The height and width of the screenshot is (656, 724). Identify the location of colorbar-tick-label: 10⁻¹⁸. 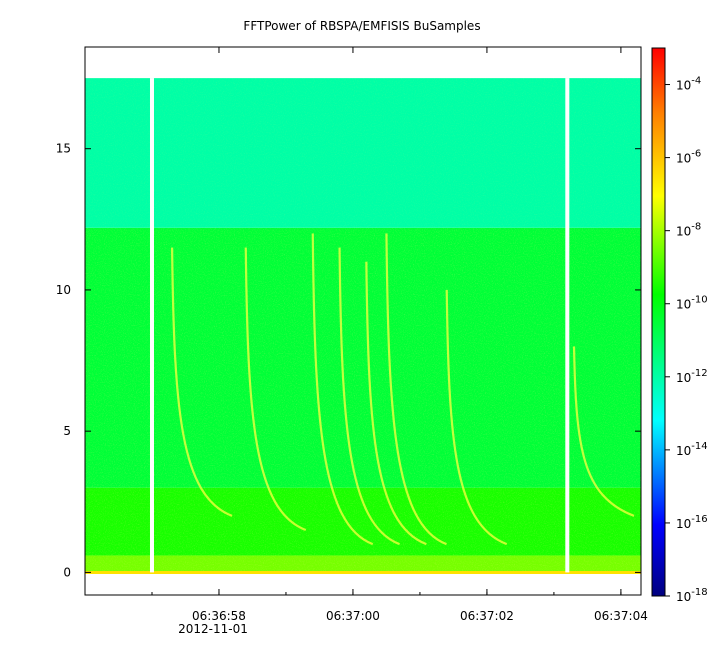
(692, 595).